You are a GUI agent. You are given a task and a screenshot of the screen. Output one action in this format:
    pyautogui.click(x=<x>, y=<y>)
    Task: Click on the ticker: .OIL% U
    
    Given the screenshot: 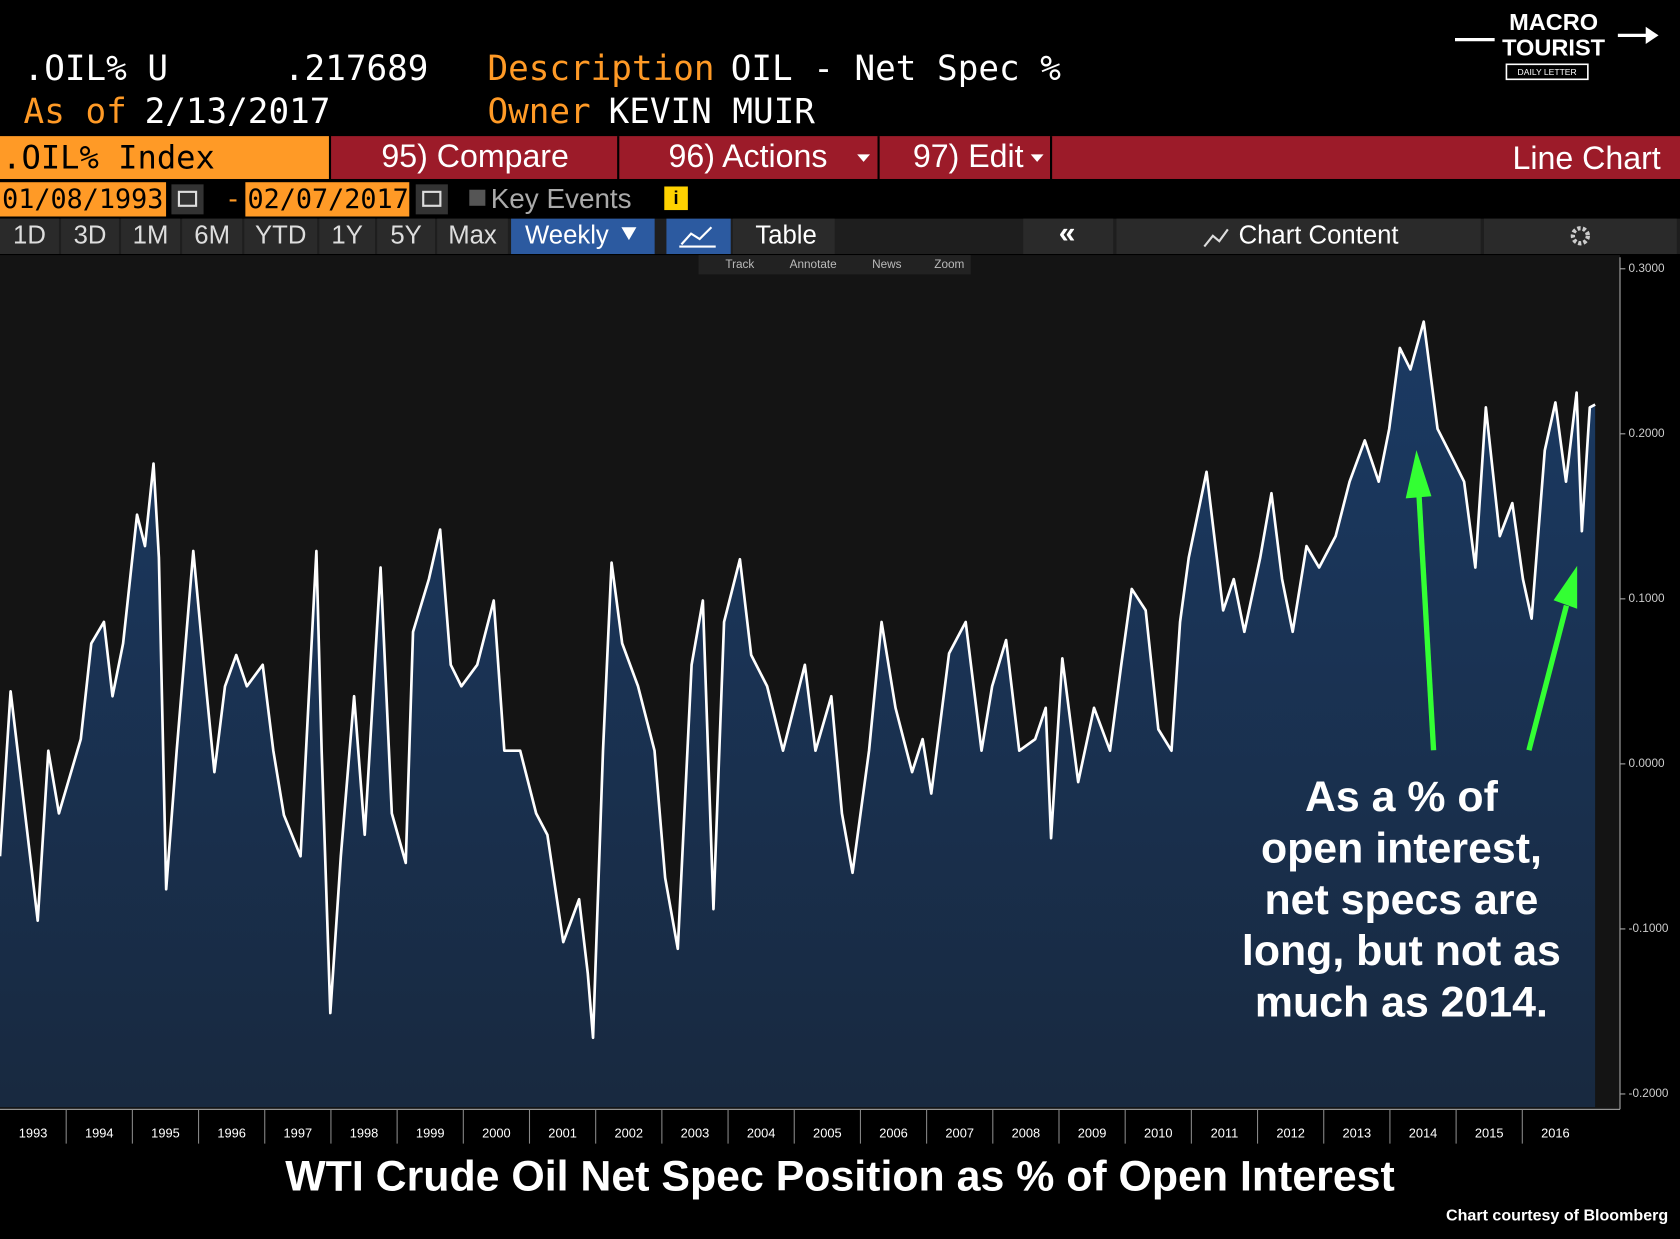 What is the action you would take?
    pyautogui.click(x=96, y=69)
    